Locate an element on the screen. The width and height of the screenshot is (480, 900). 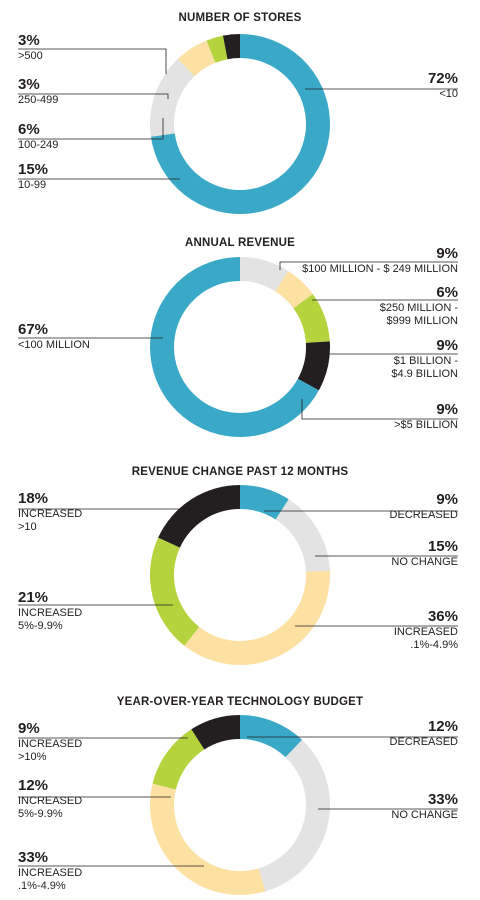
slice-category: $100 MILLION - $ 249 MILLION is located at coordinates (380, 269).